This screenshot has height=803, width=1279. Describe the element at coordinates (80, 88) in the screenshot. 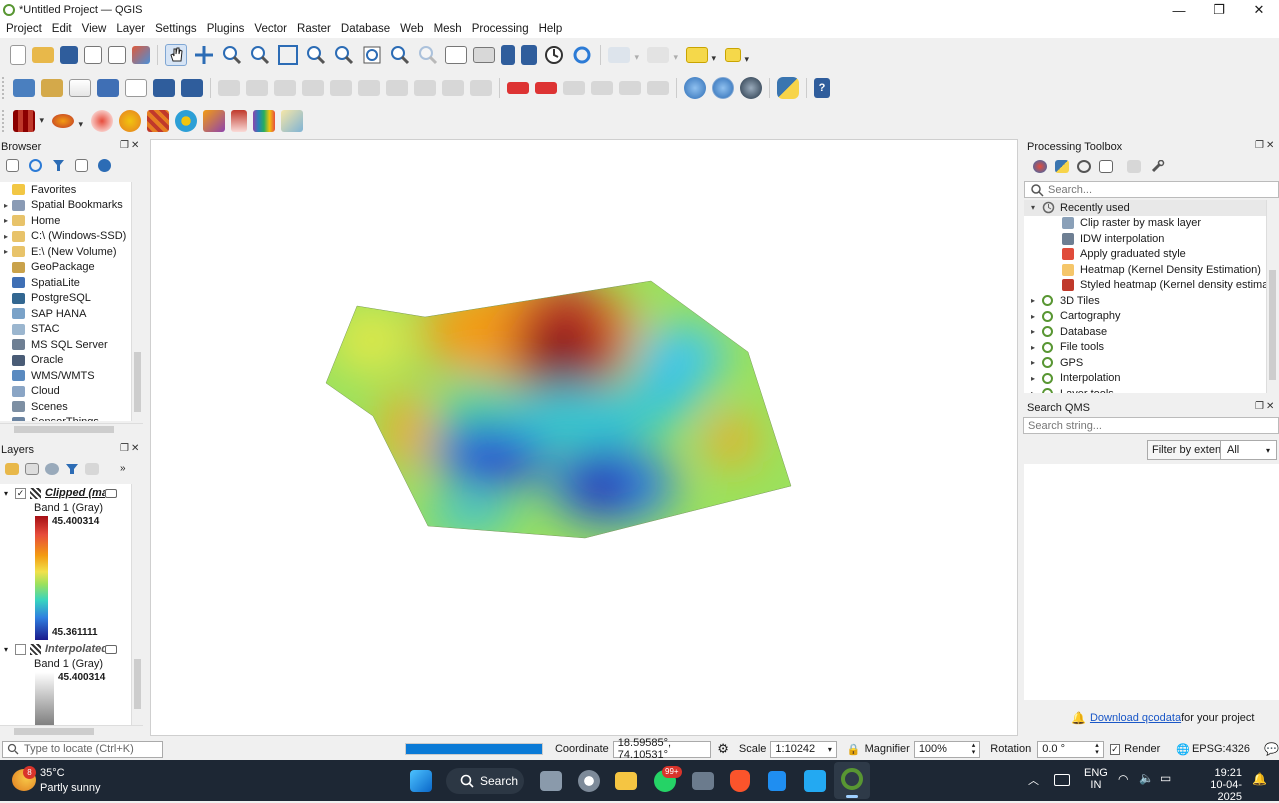

I see `new-shapefile-icon` at that location.